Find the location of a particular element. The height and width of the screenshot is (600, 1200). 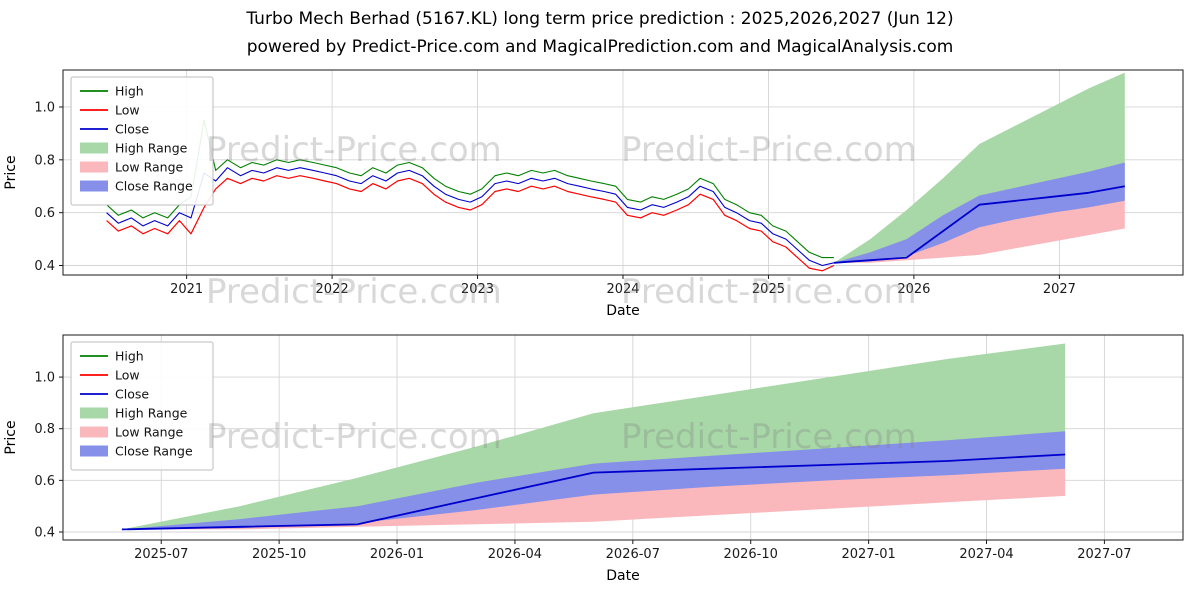

x-tick-label: 2024 is located at coordinates (622, 289).